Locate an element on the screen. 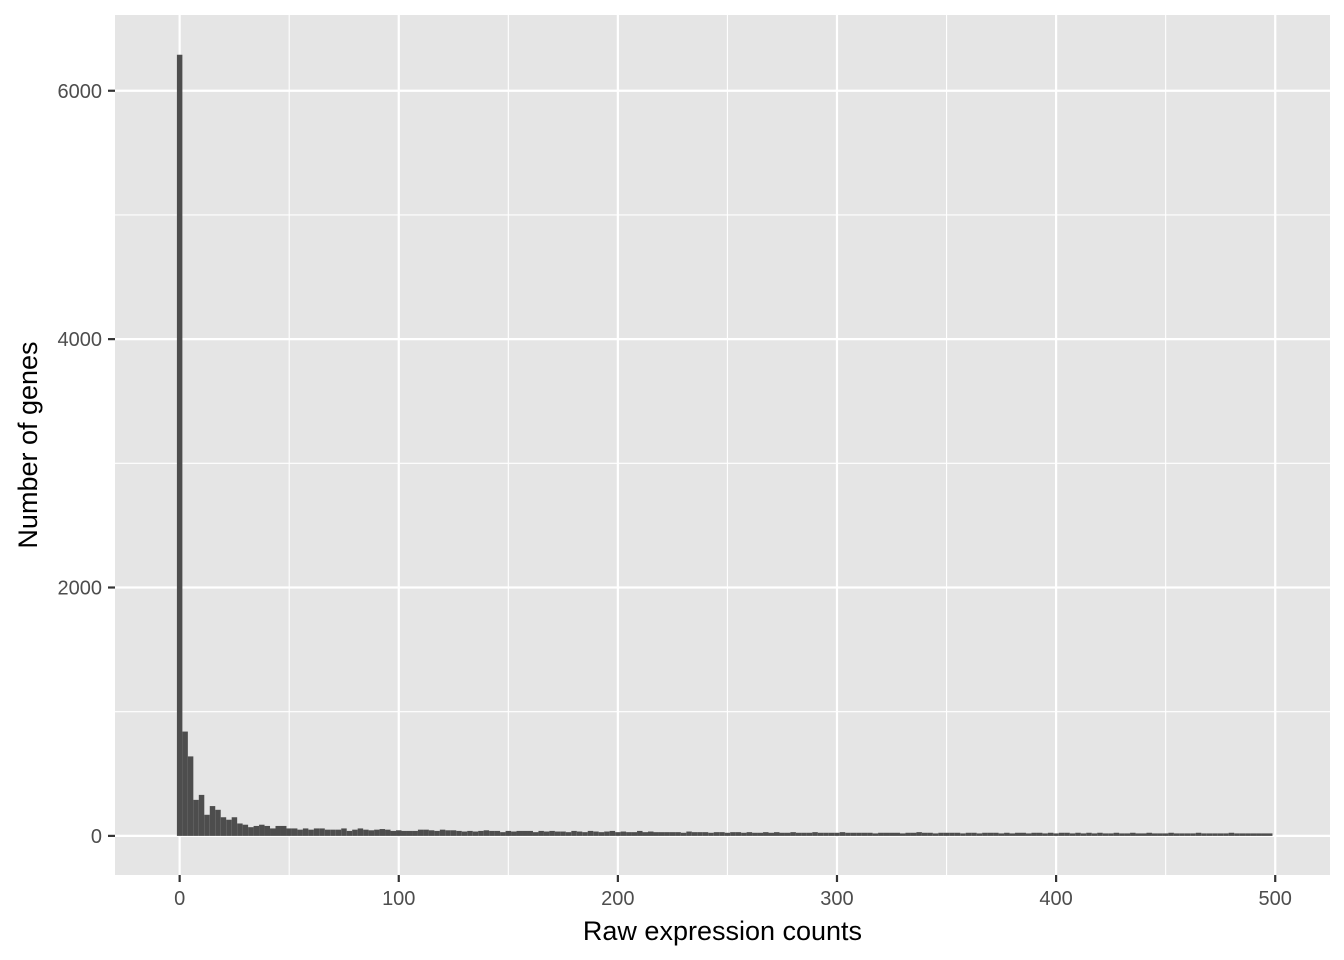 Image resolution: width=1344 pixels, height=960 pixels. y-tick-label: 0 is located at coordinates (96, 837).